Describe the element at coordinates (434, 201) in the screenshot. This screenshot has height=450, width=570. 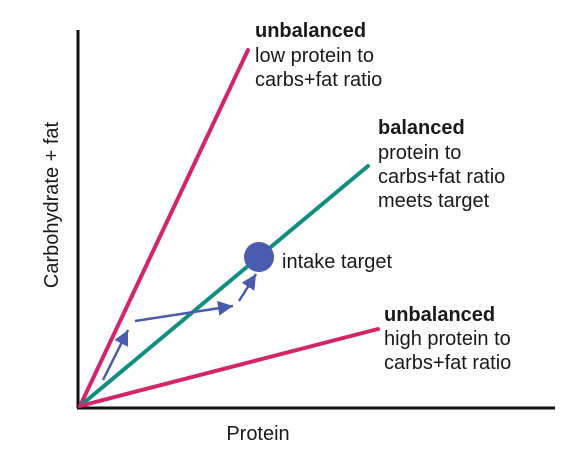
I see `middle-line-desc-3: meets target` at that location.